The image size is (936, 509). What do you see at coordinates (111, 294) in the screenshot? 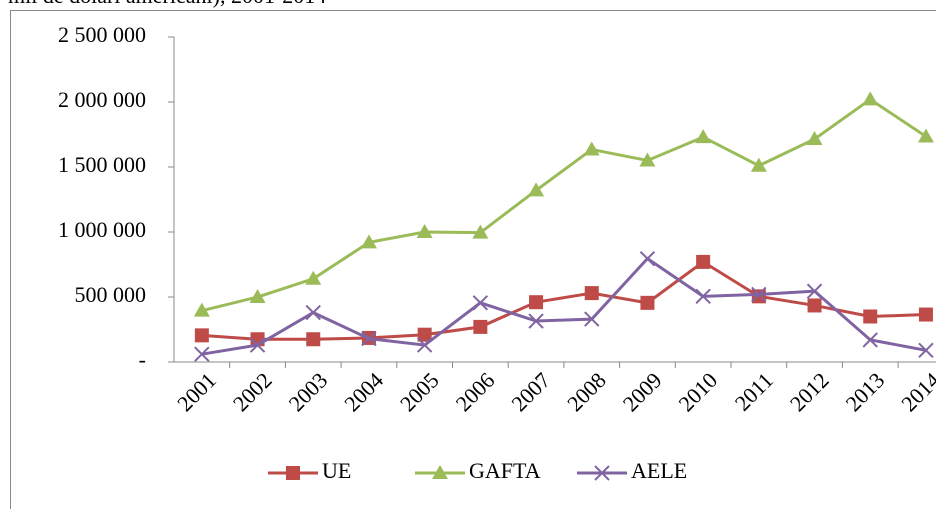
I see `y-tick-label: 500 000` at bounding box center [111, 294].